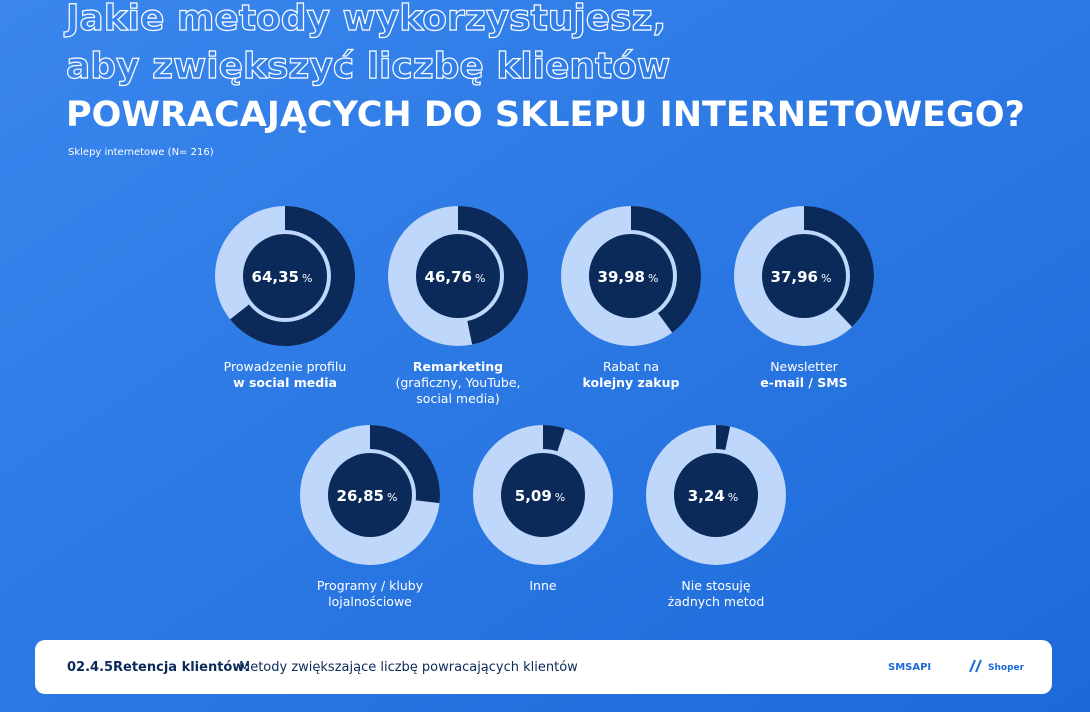 The width and height of the screenshot is (1090, 712). I want to click on value-label: 37,96 %, so click(801, 277).